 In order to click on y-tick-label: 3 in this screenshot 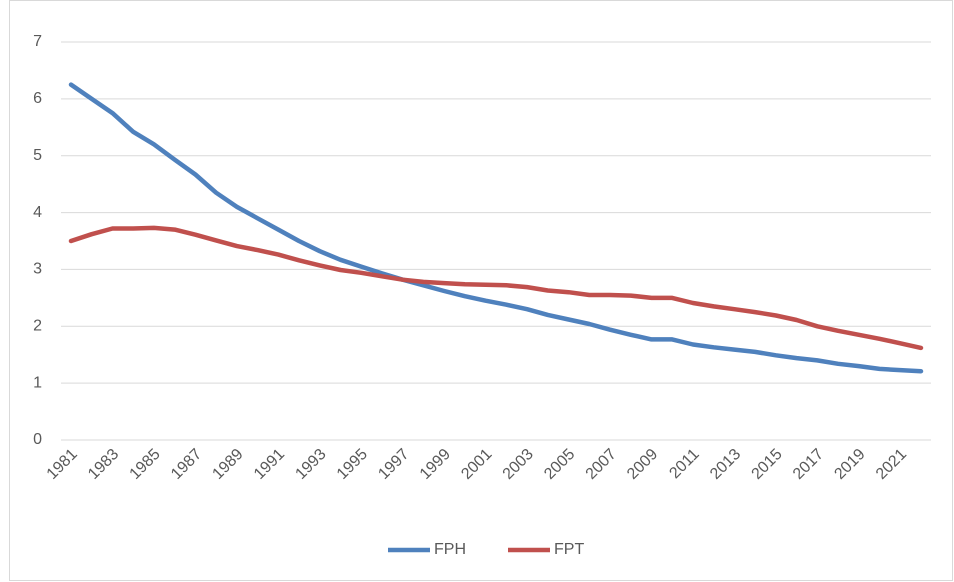, I will do `click(37, 269)`.